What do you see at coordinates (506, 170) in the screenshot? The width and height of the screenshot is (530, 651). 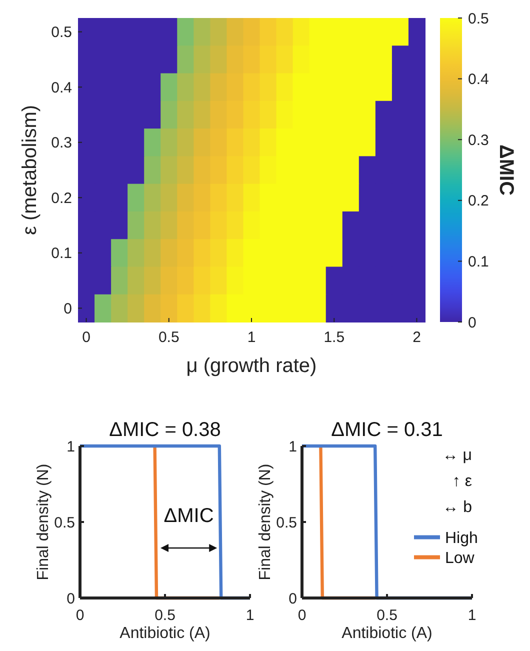 I see `color-bar-title: ΔMIC` at bounding box center [506, 170].